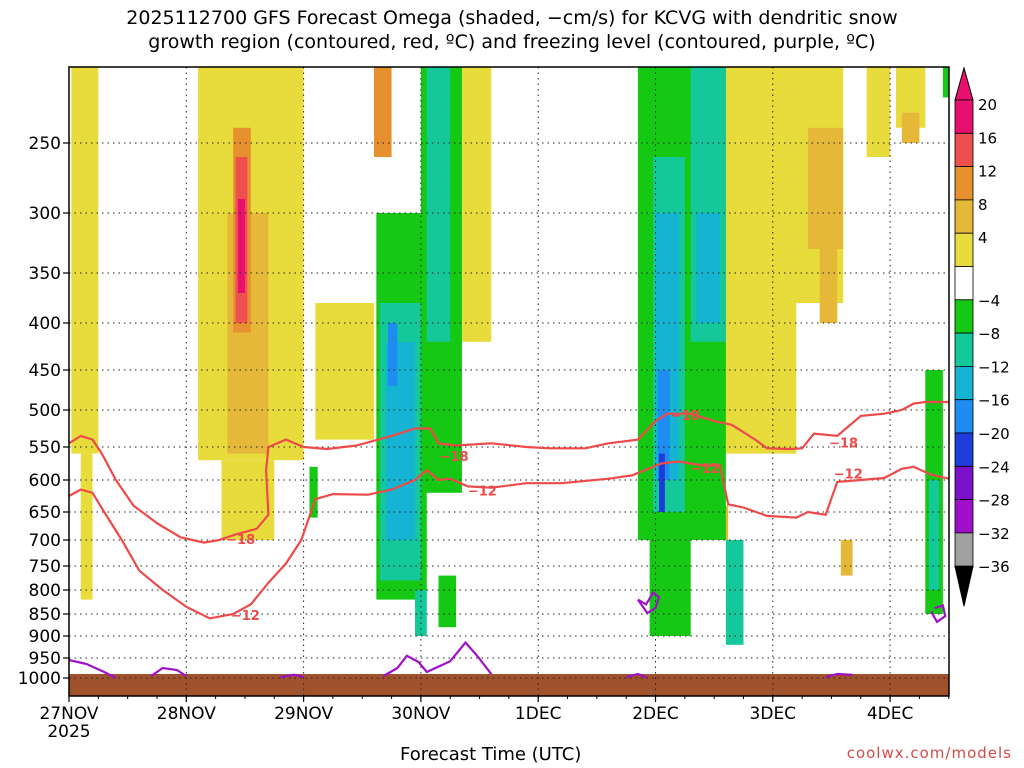 This screenshot has width=1024, height=768. What do you see at coordinates (420, 714) in the screenshot?
I see `x-tick-label: 30NOV` at bounding box center [420, 714].